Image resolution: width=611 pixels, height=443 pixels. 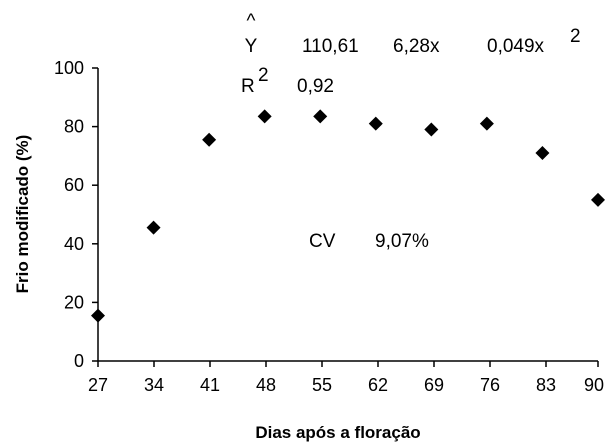 What do you see at coordinates (74, 244) in the screenshot?
I see `y-tick-label: 40` at bounding box center [74, 244].